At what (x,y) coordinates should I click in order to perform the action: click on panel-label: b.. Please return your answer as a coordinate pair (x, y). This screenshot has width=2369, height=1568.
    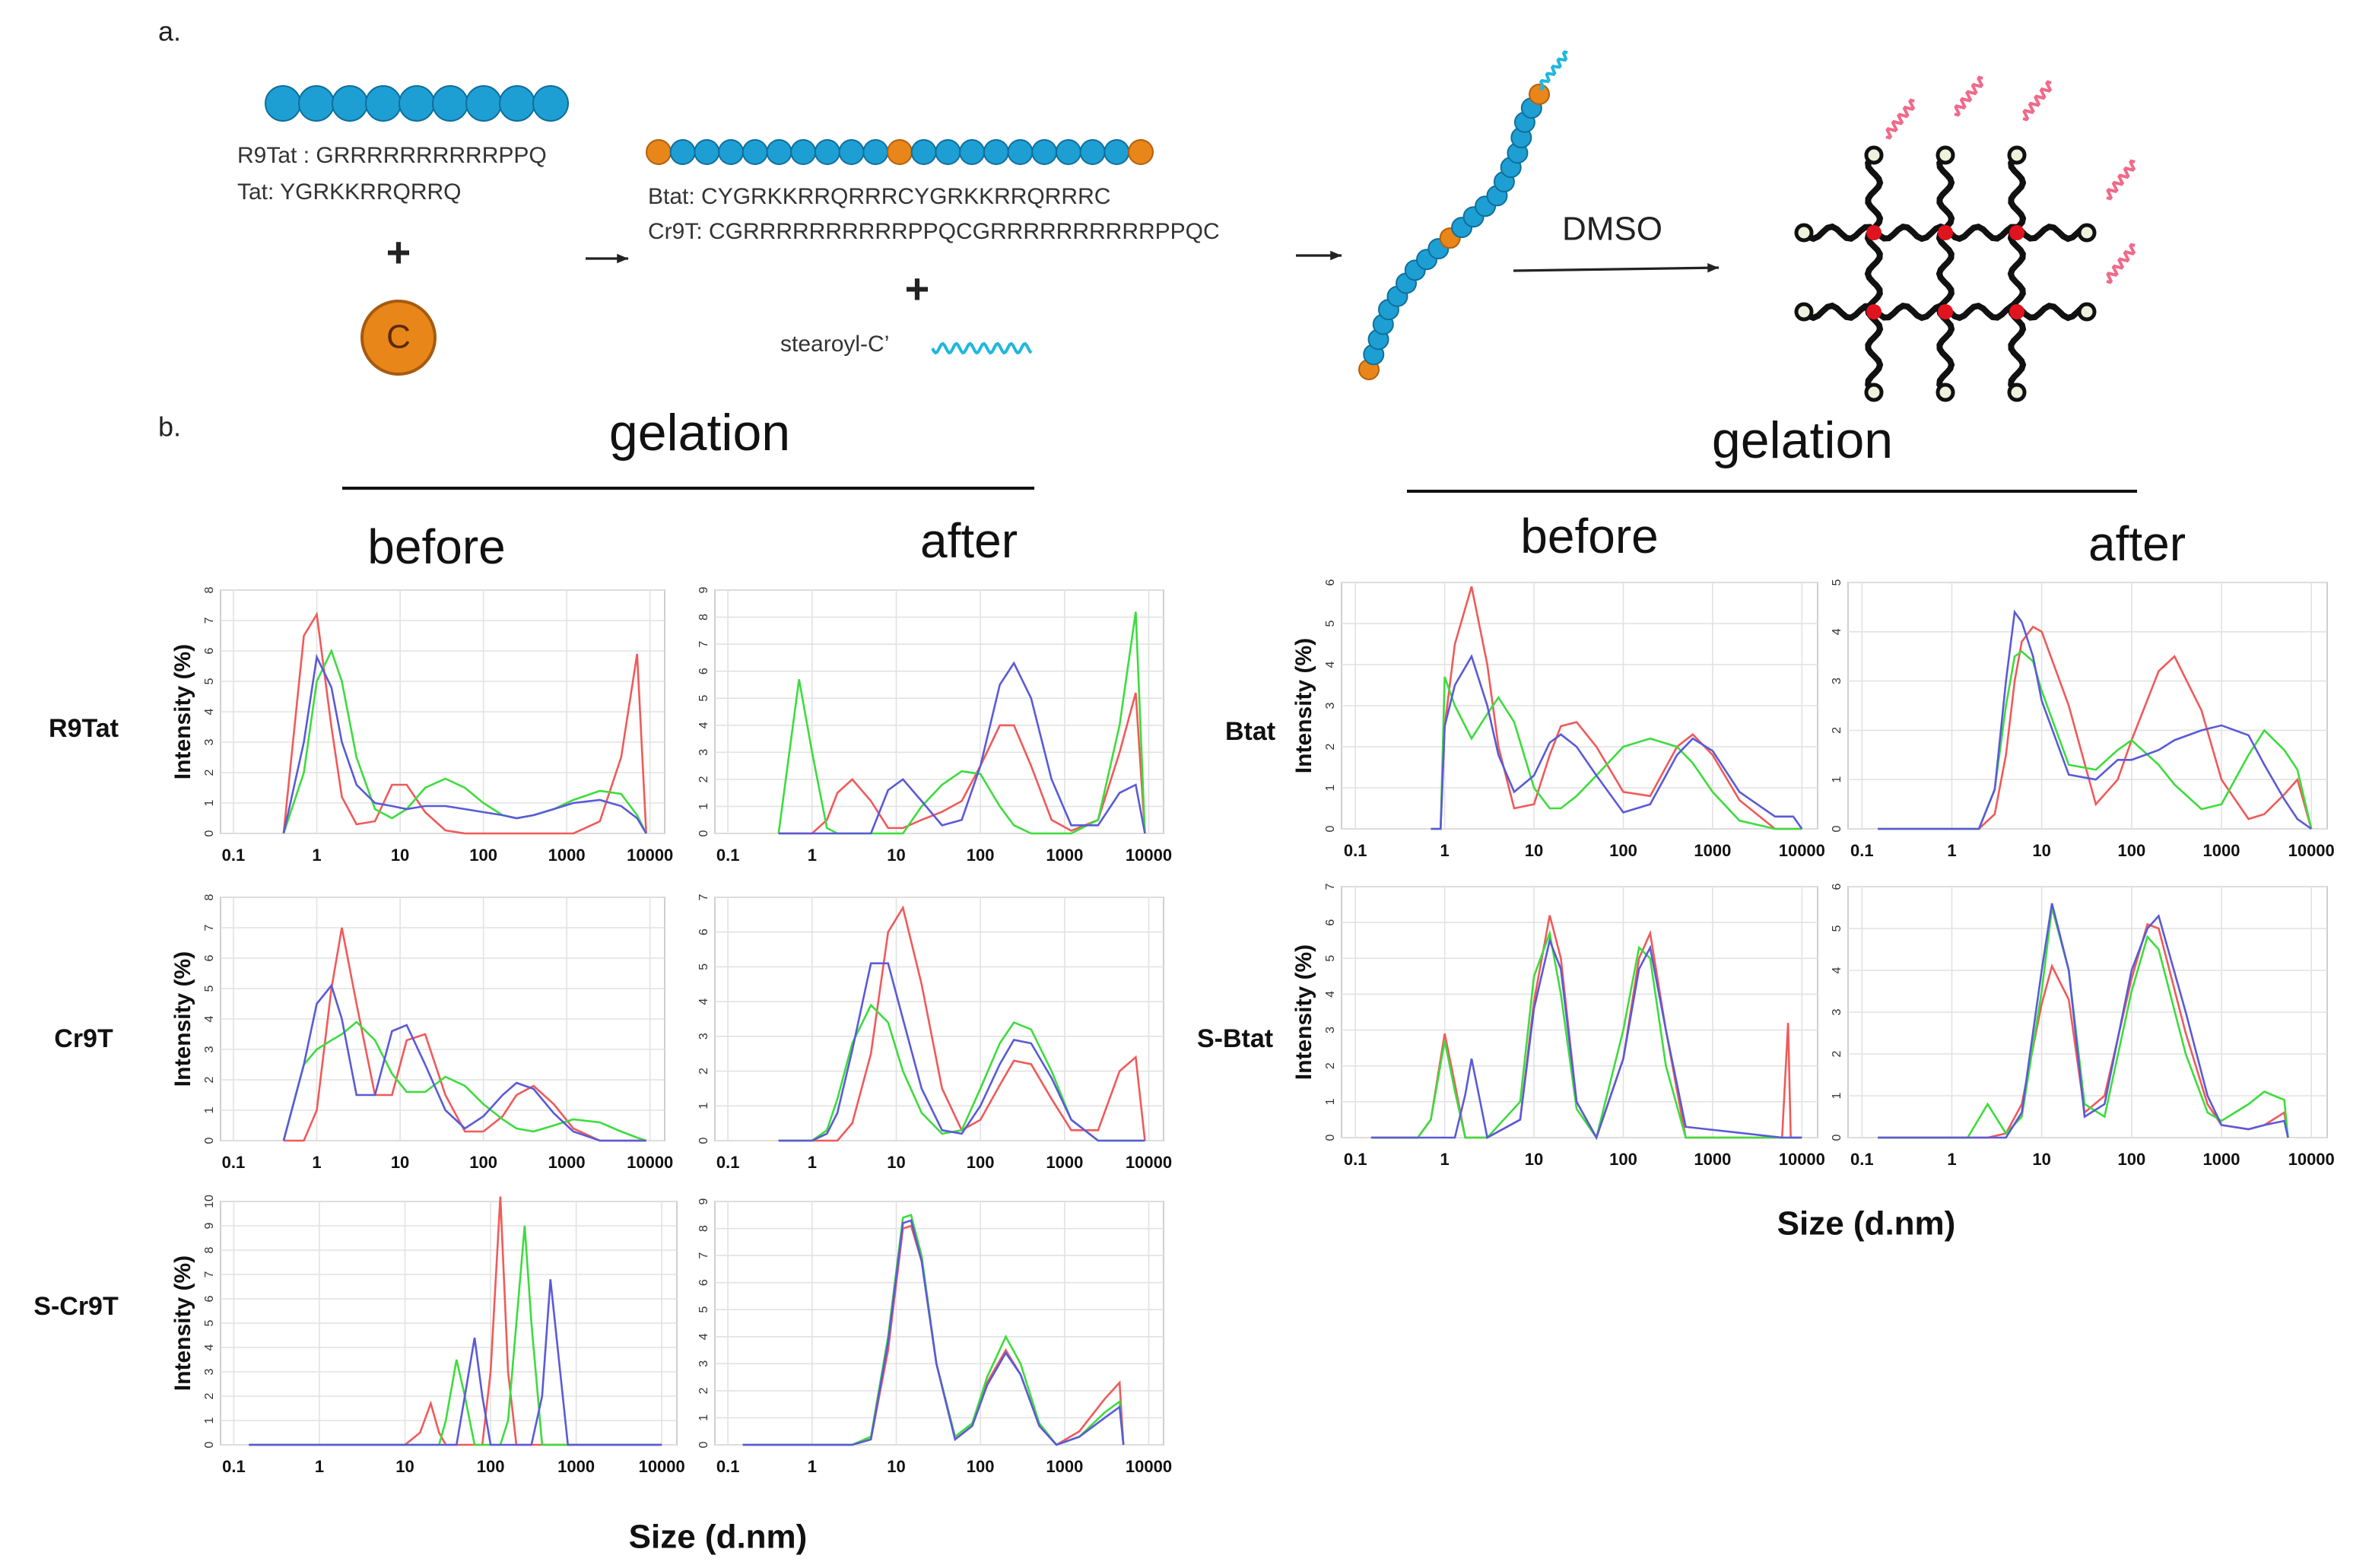
    Looking at the image, I should click on (169, 427).